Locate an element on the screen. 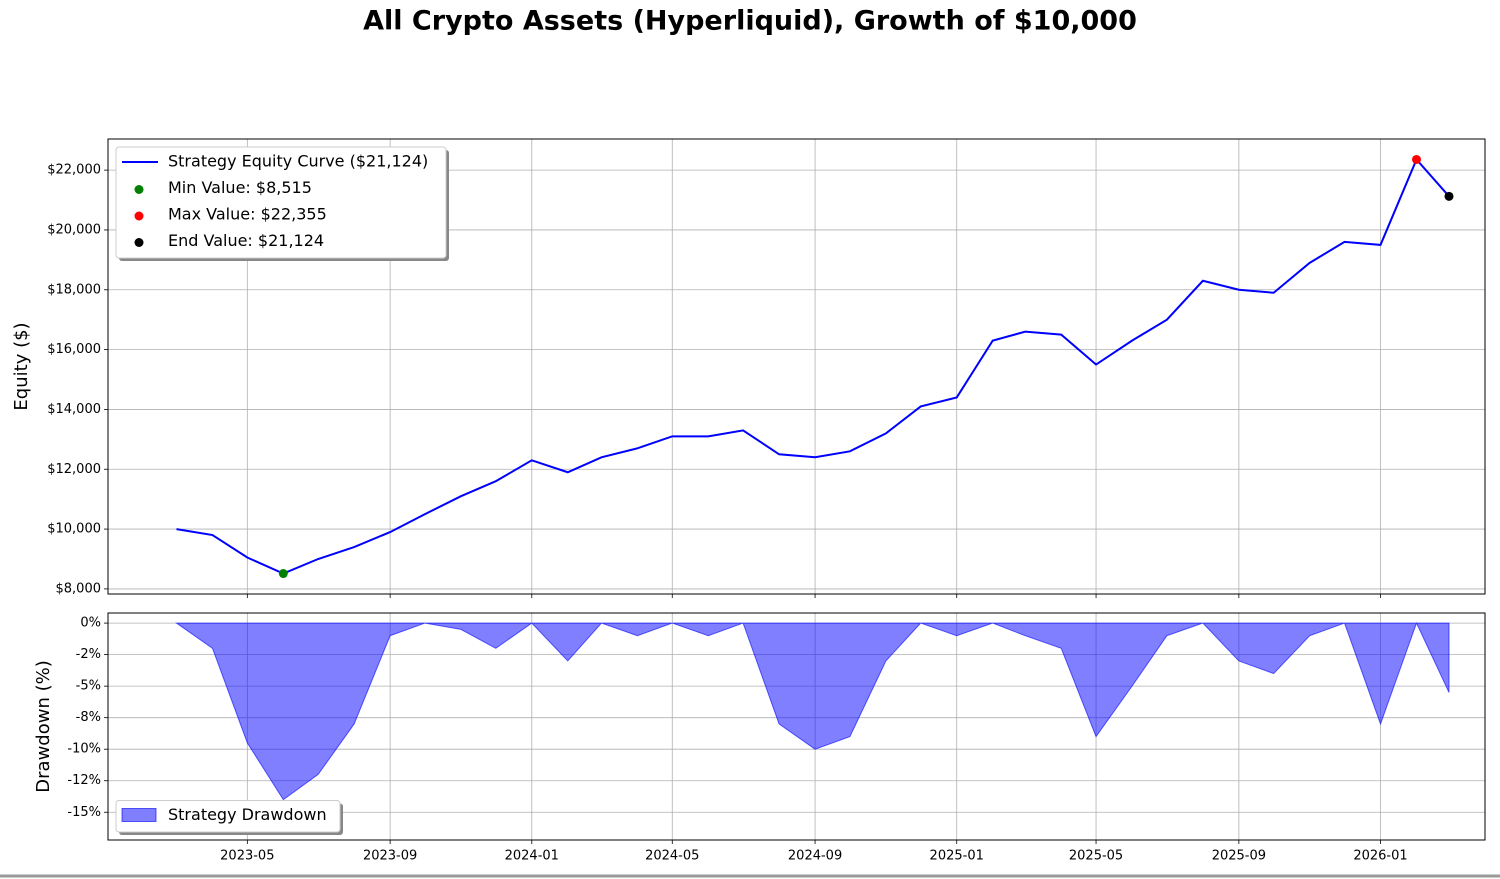  y-tick-label: $14,000 is located at coordinates (74, 409).